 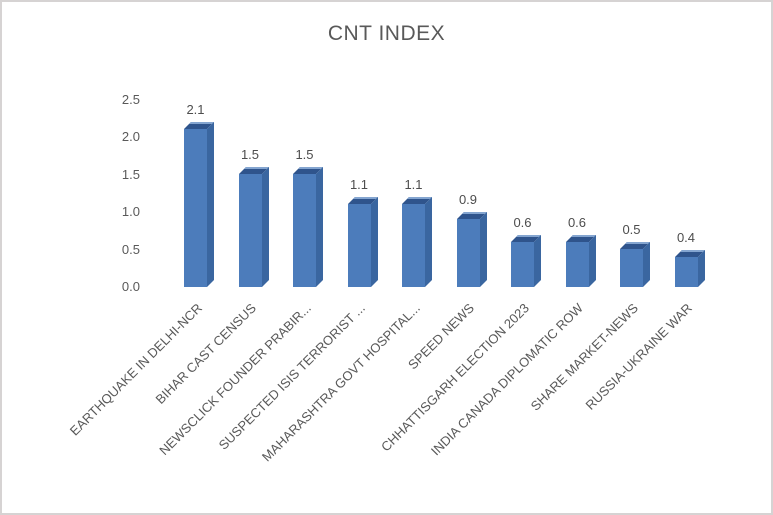 I want to click on x-axis-category-label: EARTHQUAKE IN DELHI-NCR, so click(x=135, y=369).